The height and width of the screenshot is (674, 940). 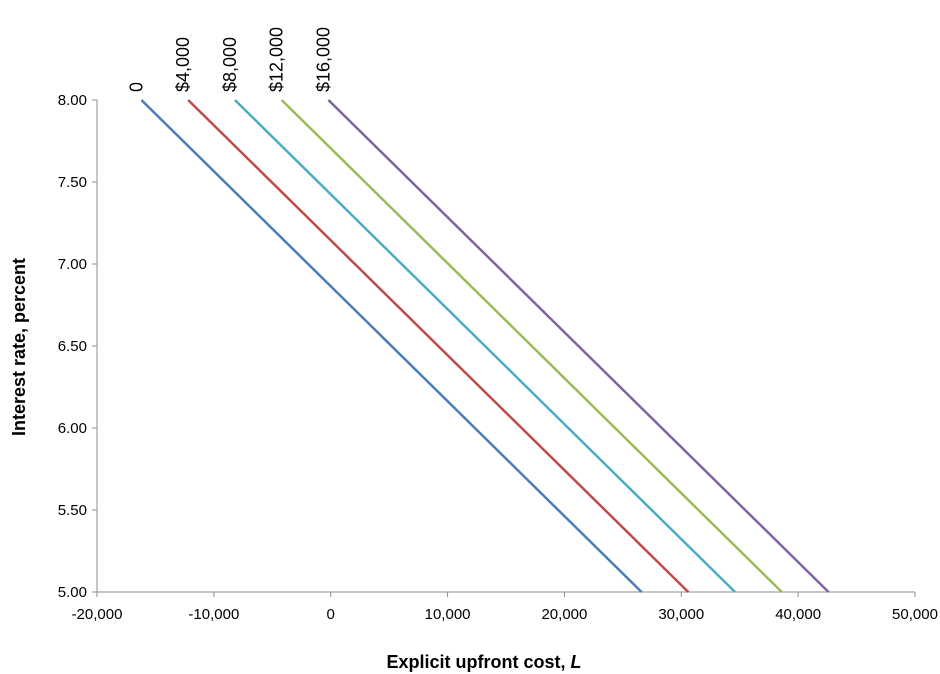 I want to click on series-label: $8,000, so click(x=230, y=64).